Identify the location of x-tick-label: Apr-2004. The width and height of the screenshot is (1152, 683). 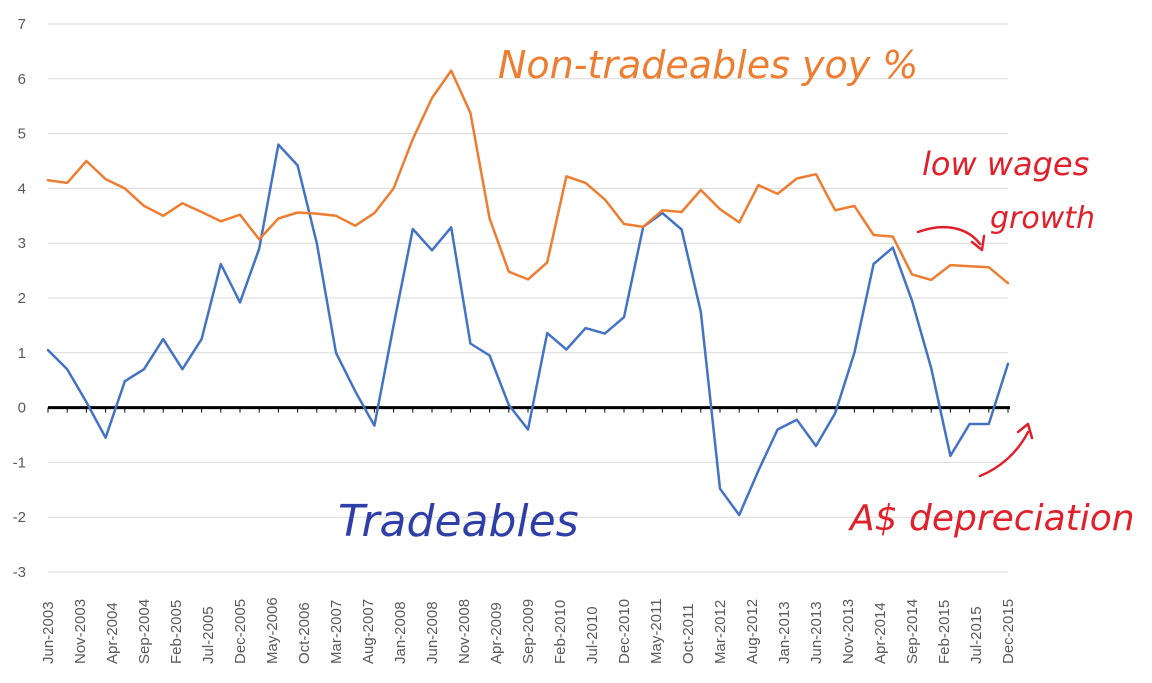
(112, 633).